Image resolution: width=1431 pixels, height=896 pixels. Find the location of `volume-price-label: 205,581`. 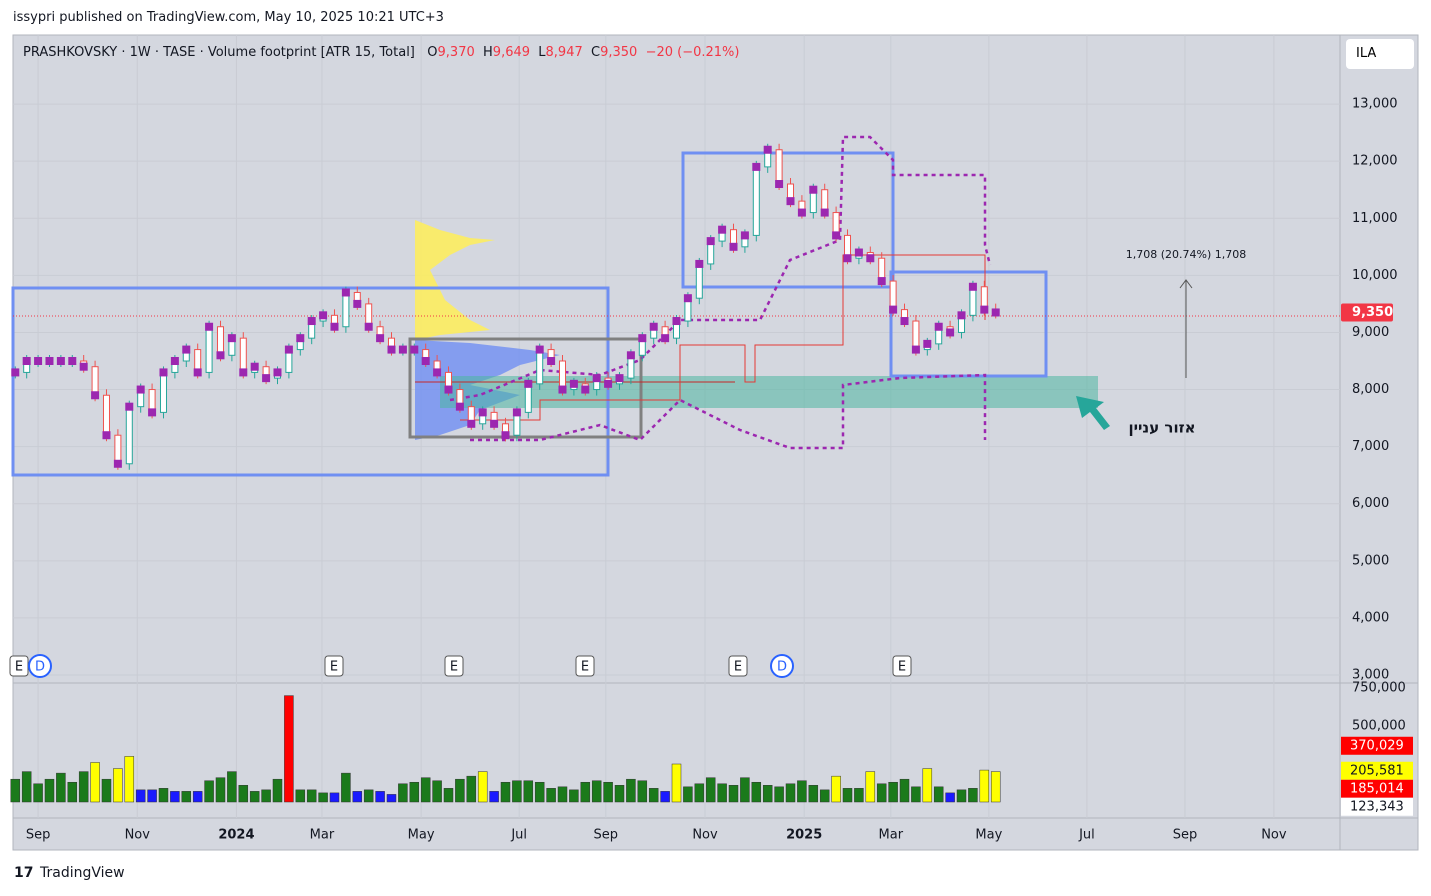

volume-price-label: 205,581 is located at coordinates (1377, 770).